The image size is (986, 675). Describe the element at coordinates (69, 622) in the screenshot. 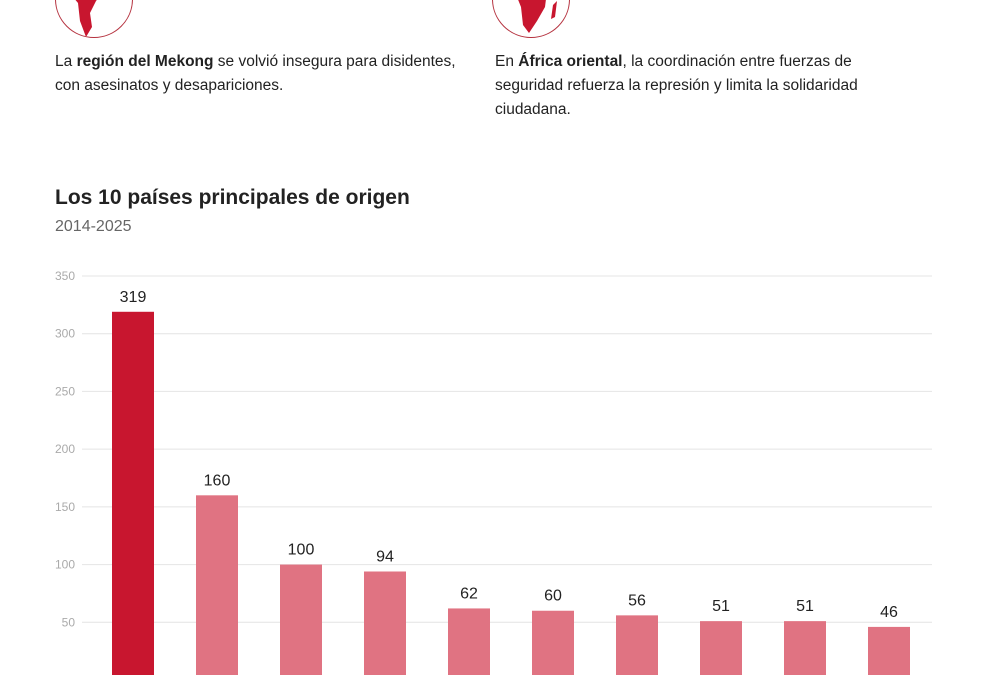

I see `y-tick-label: 50` at that location.